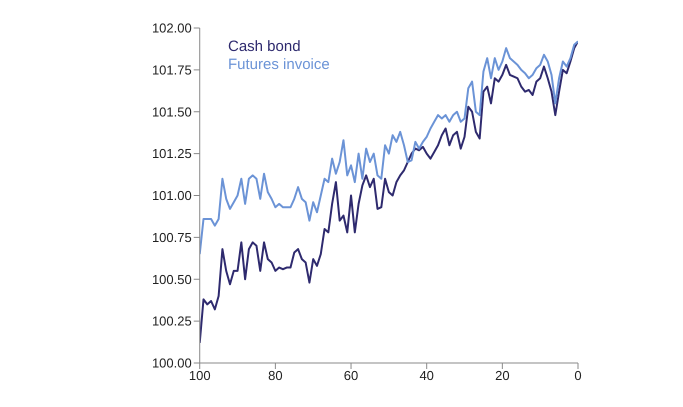  I want to click on x-tick-label: 100, so click(199, 376).